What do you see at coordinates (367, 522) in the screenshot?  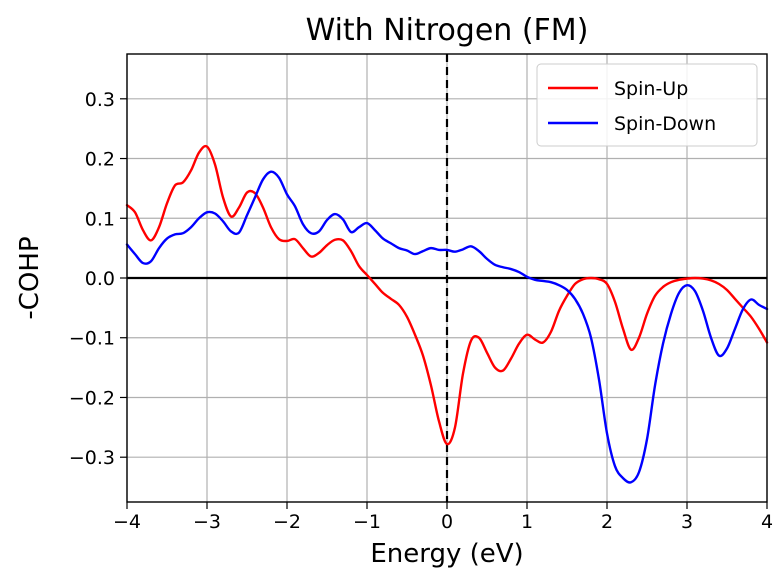 I see `x-tick-label: −1` at bounding box center [367, 522].